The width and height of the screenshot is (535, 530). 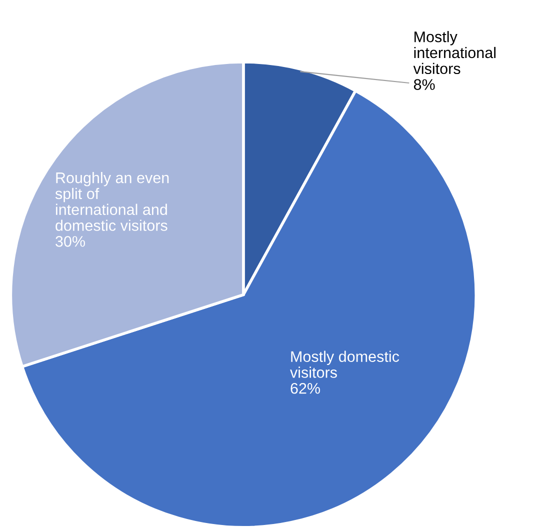 What do you see at coordinates (305, 388) in the screenshot?
I see `data-label: 62%` at bounding box center [305, 388].